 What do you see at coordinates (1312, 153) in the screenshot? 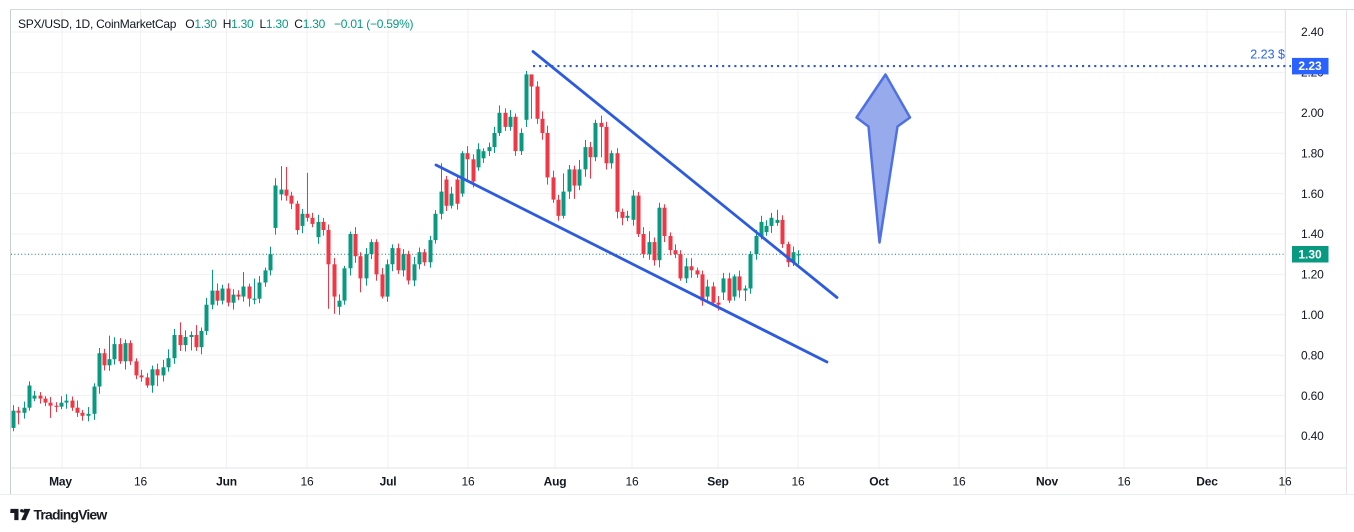
I see `svg-text: 1.80` at bounding box center [1312, 153].